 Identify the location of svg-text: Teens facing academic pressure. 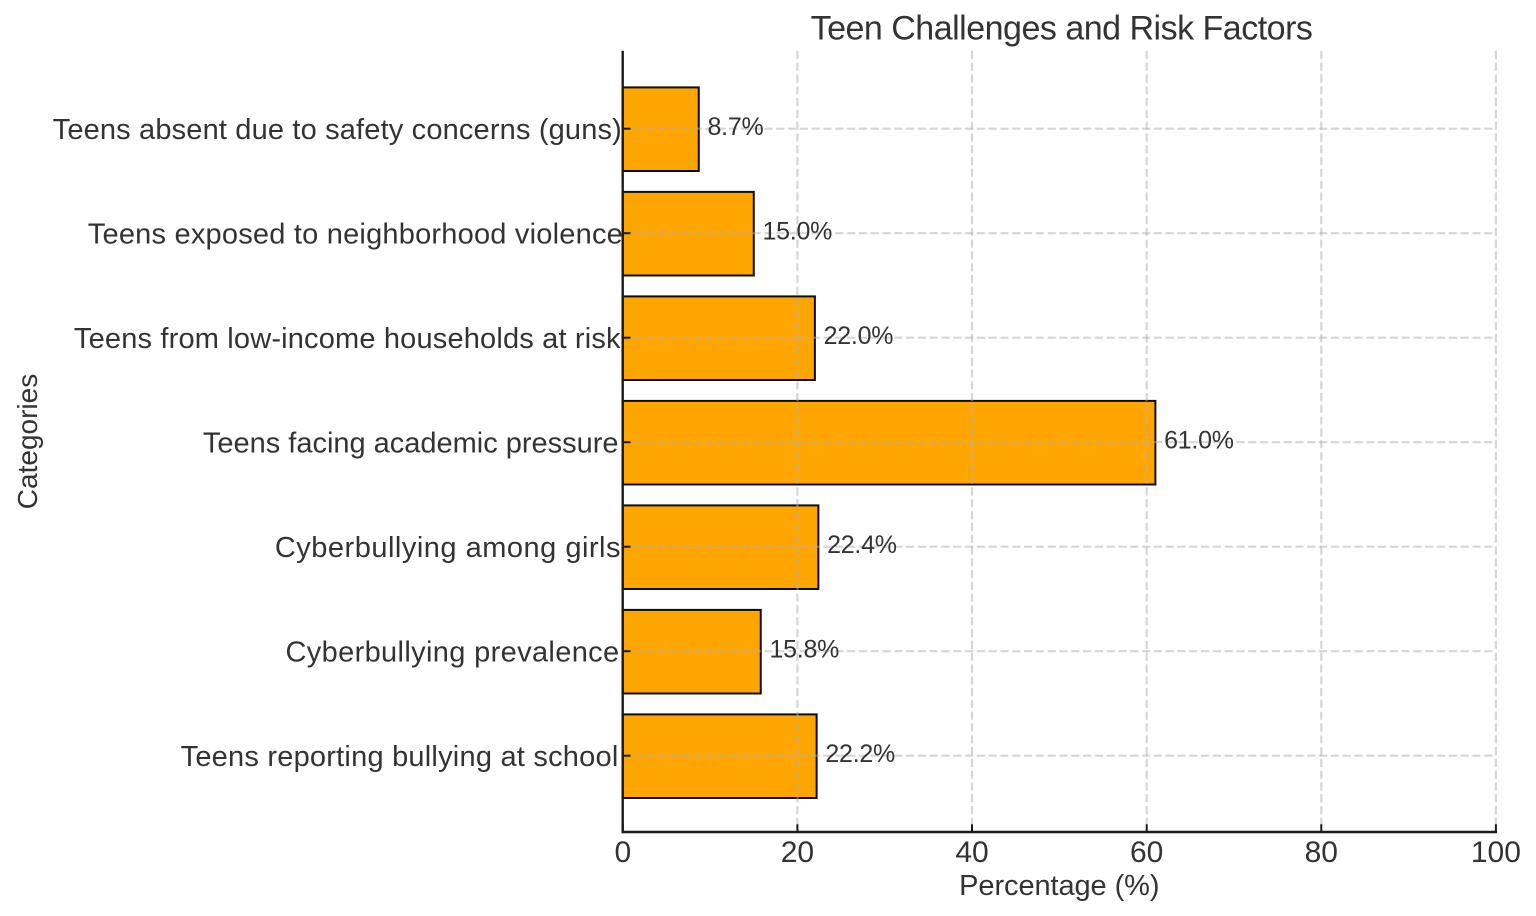
(411, 444).